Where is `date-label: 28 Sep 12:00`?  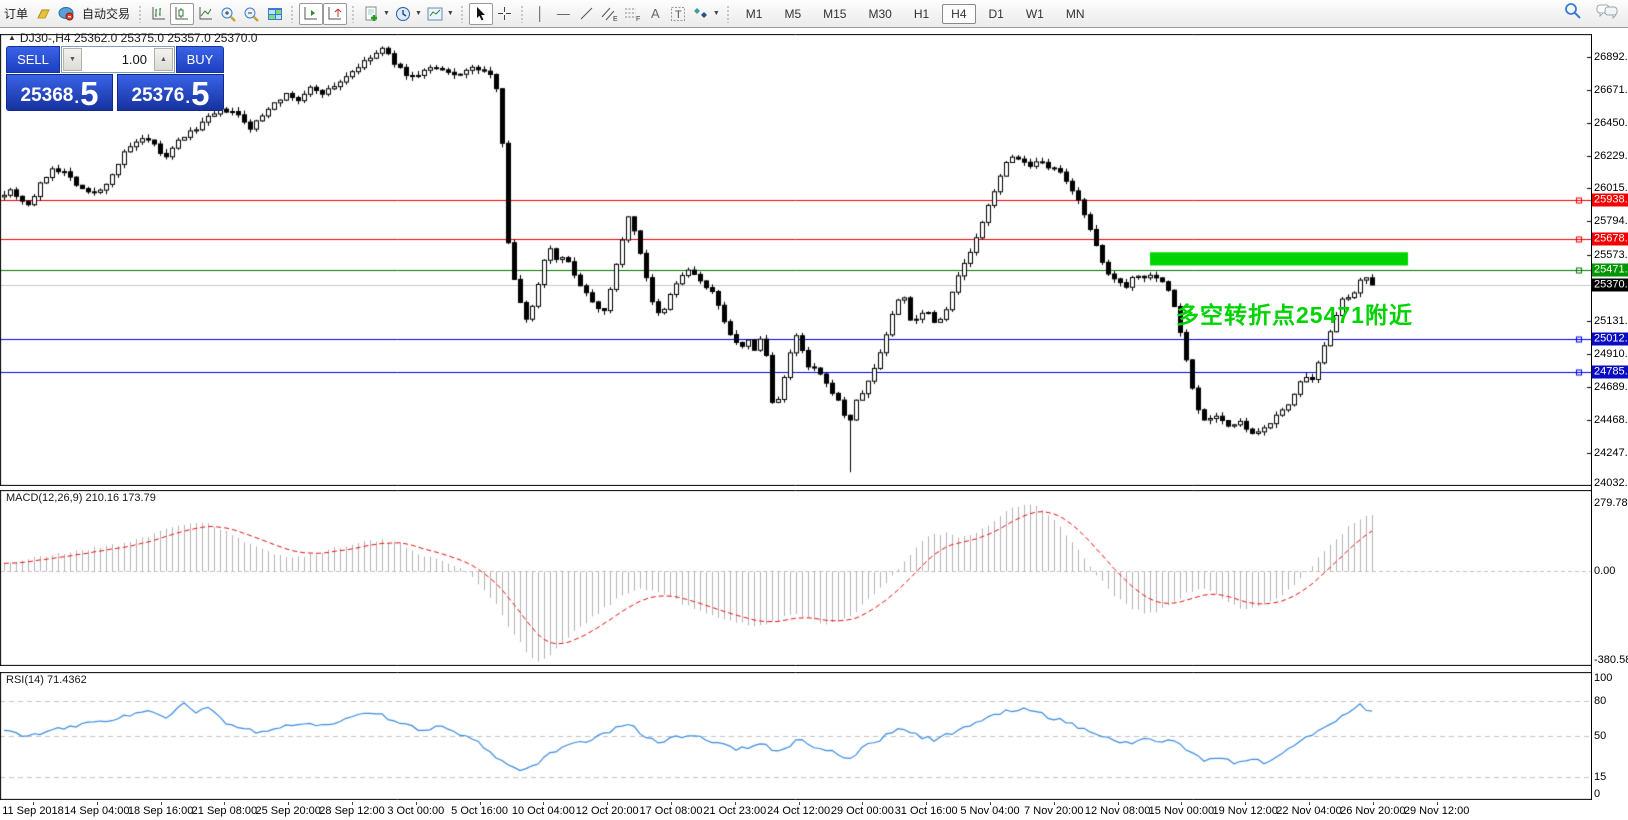
date-label: 28 Sep 12:00 is located at coordinates (352, 811).